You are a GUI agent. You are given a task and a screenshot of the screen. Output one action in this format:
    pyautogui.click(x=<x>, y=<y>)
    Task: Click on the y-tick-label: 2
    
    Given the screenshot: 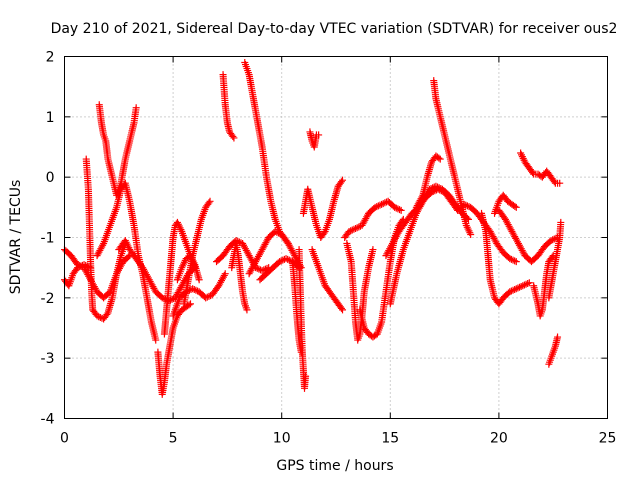 What is the action you would take?
    pyautogui.click(x=50, y=58)
    